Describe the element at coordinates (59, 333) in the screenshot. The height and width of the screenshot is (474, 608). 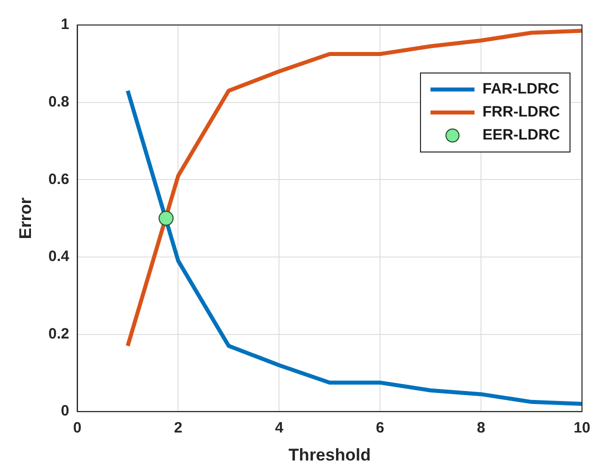
I see `y-tick-label: 0.2` at that location.